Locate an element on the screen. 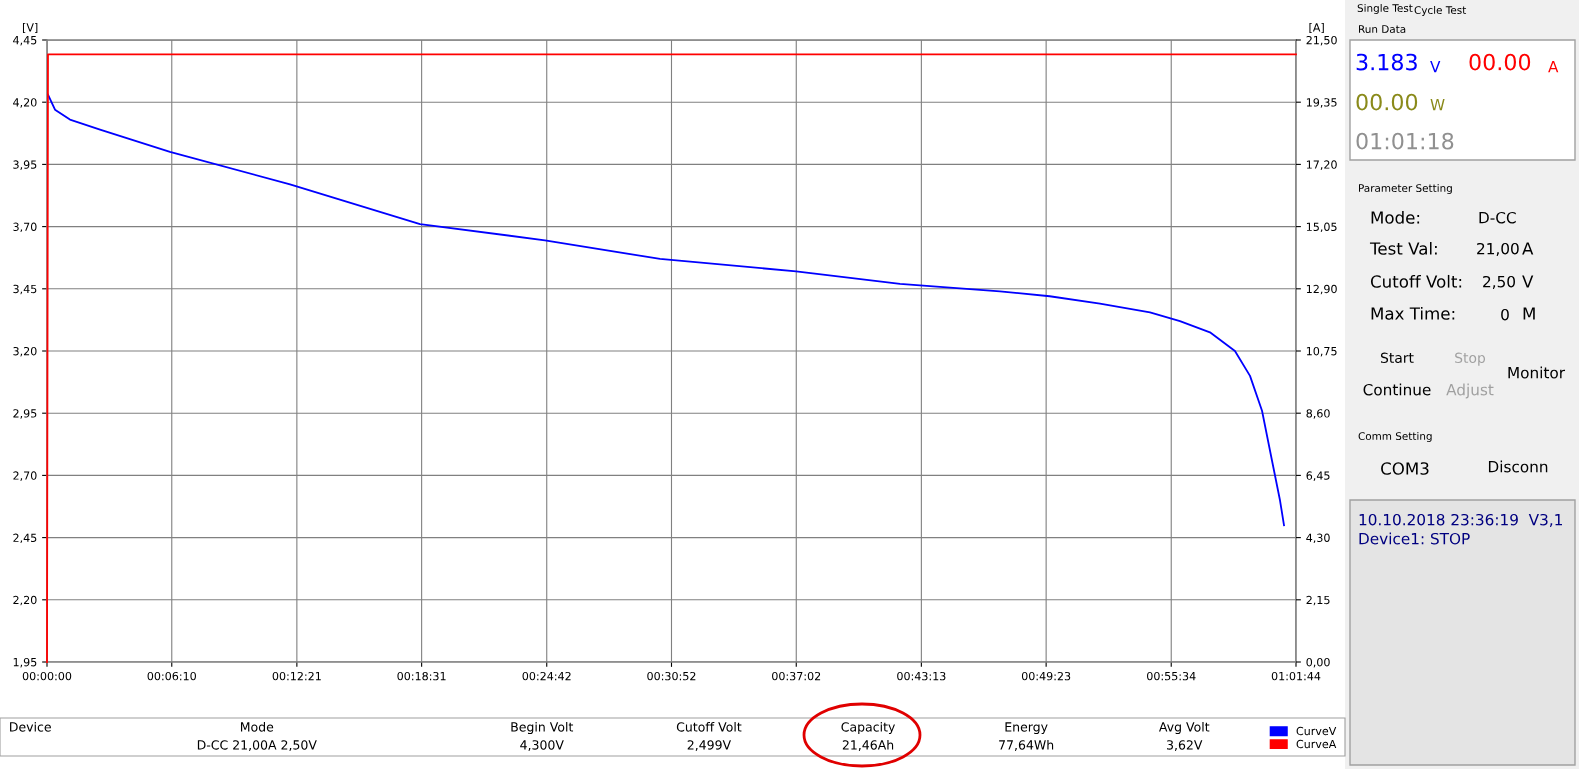 Image resolution: width=1579 pixels, height=769 pixels. text: Device1: STOP is located at coordinates (1414, 538).